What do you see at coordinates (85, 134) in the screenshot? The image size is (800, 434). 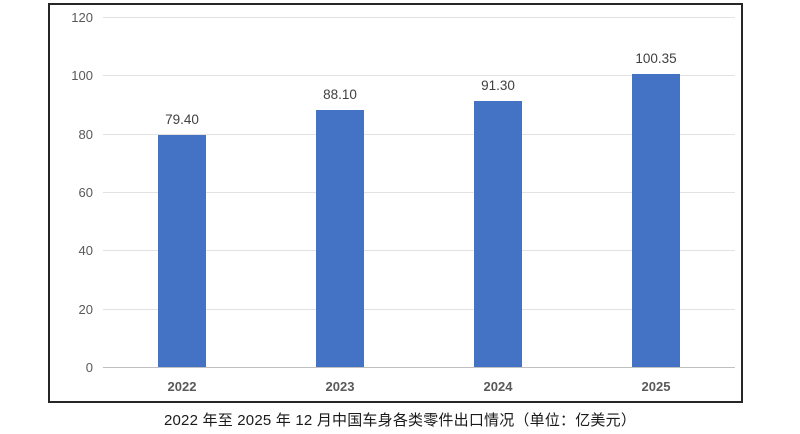 I see `y-axis-tick-label: 80` at bounding box center [85, 134].